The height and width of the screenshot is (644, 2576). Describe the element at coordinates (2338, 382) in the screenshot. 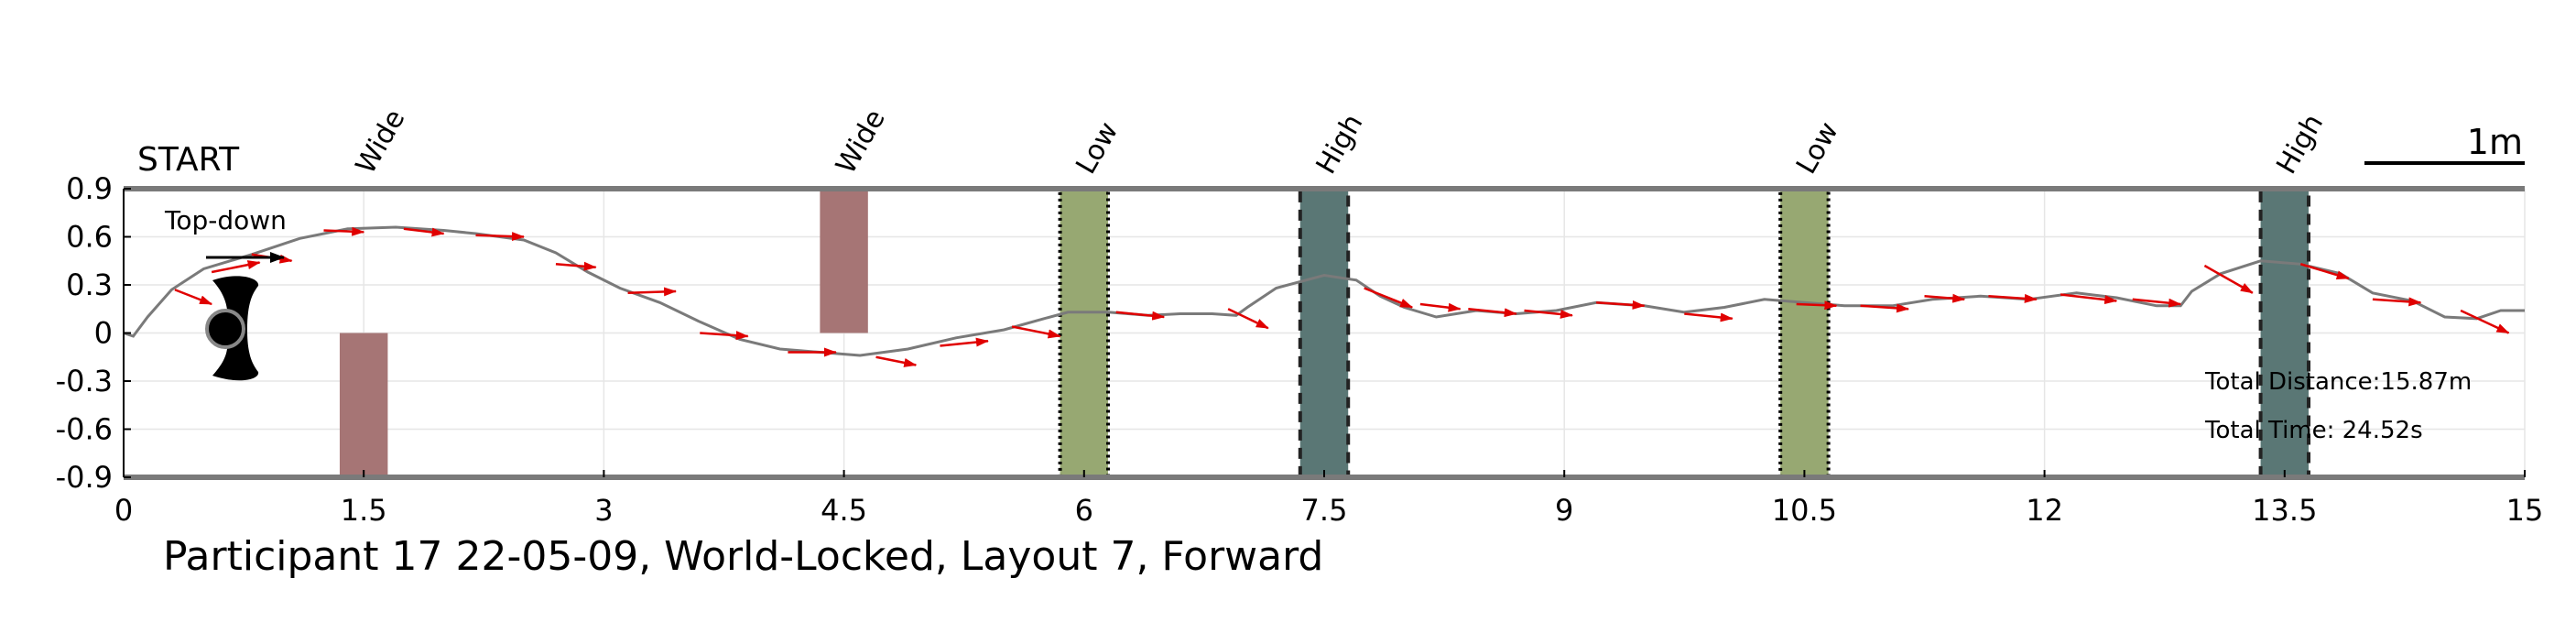

I see `total-distance: Total Distance:15.87m` at that location.